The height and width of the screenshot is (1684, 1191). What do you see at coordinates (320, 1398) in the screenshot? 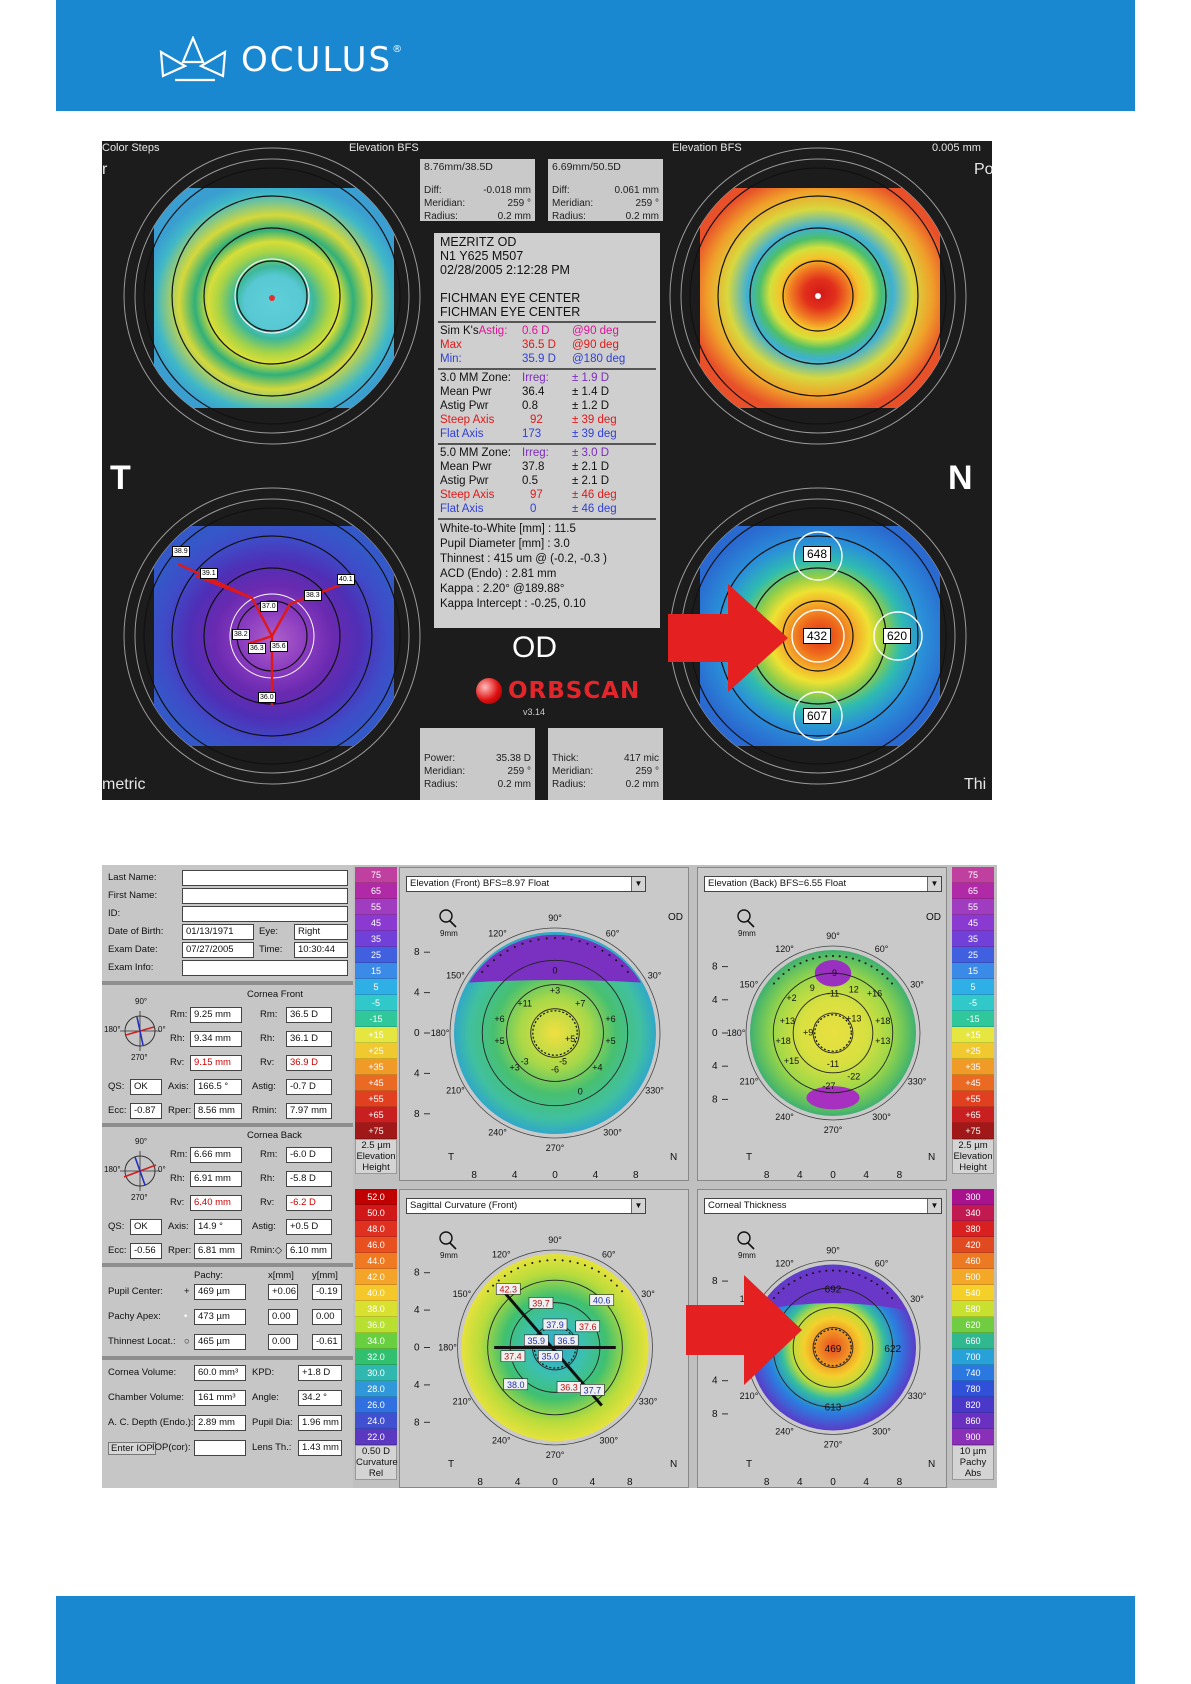
I see `angle-field: 34.2 °` at bounding box center [320, 1398].